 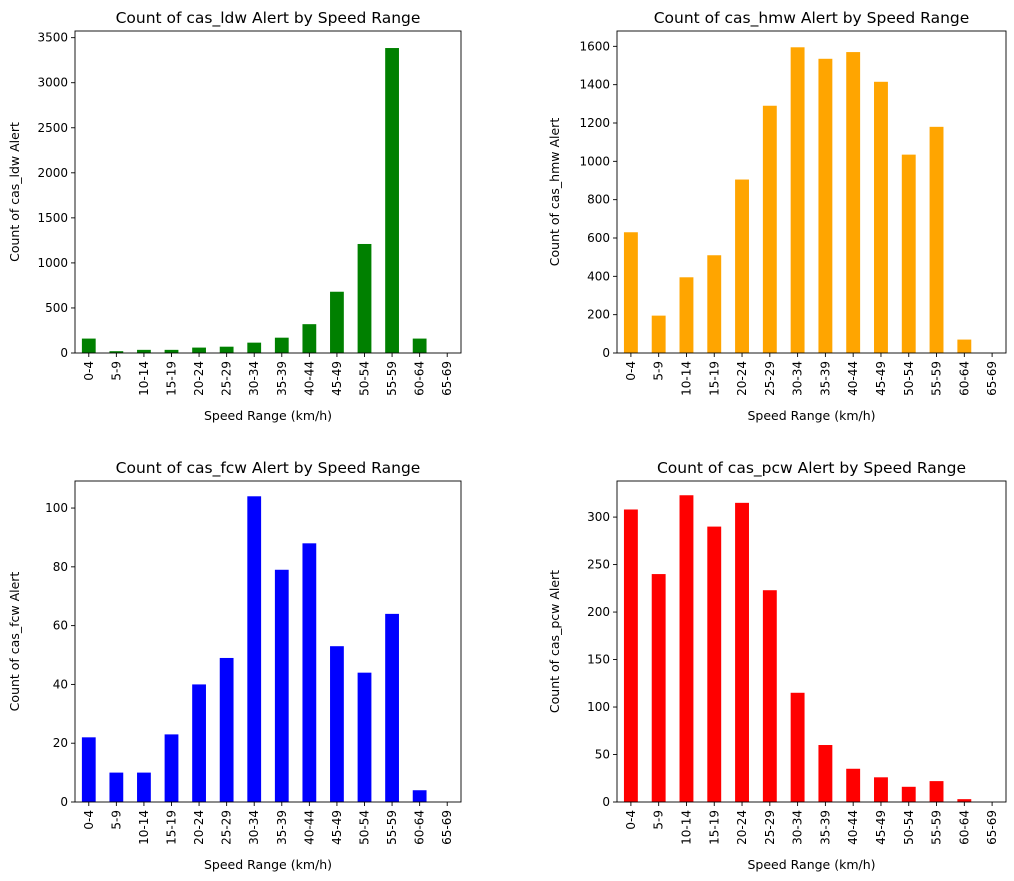 What do you see at coordinates (52, 173) in the screenshot?
I see `y-tick-label: 2000` at bounding box center [52, 173].